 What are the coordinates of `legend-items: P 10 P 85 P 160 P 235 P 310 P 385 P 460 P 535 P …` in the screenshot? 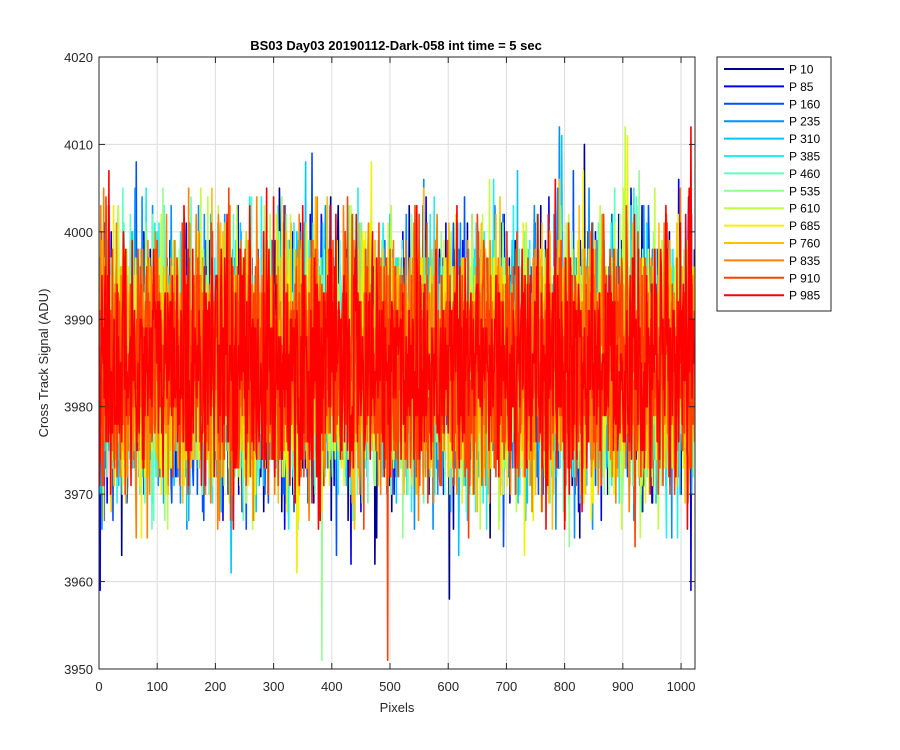 It's located at (772, 183).